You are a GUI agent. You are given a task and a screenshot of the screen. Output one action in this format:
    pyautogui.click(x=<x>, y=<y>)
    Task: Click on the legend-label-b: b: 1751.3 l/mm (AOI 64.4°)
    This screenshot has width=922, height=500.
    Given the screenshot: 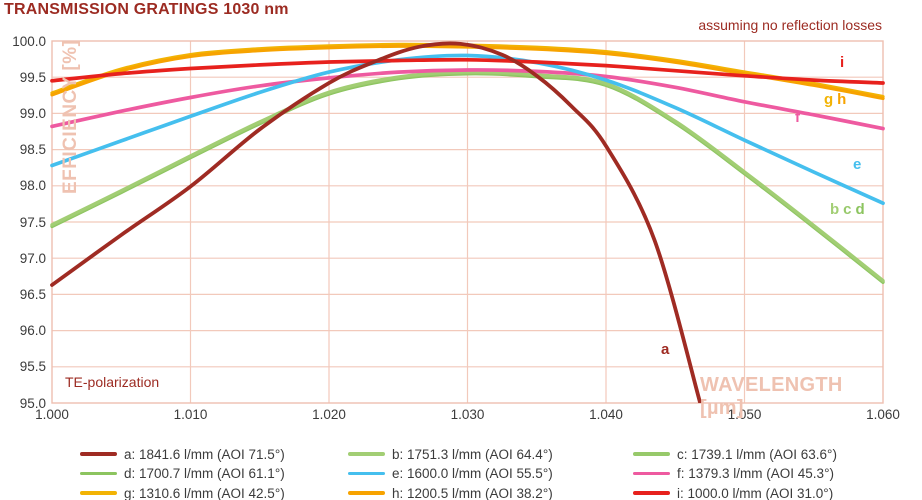 What is the action you would take?
    pyautogui.click(x=472, y=454)
    